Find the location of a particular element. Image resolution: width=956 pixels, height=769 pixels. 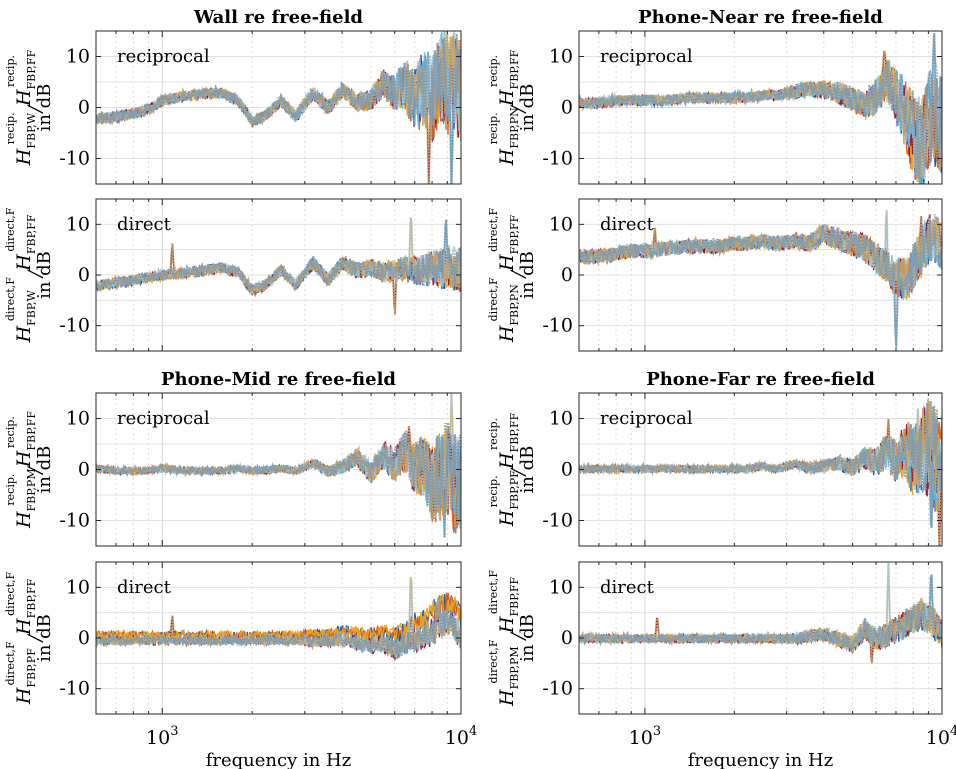

panel-title: Phone-Far re free-field is located at coordinates (760, 379).